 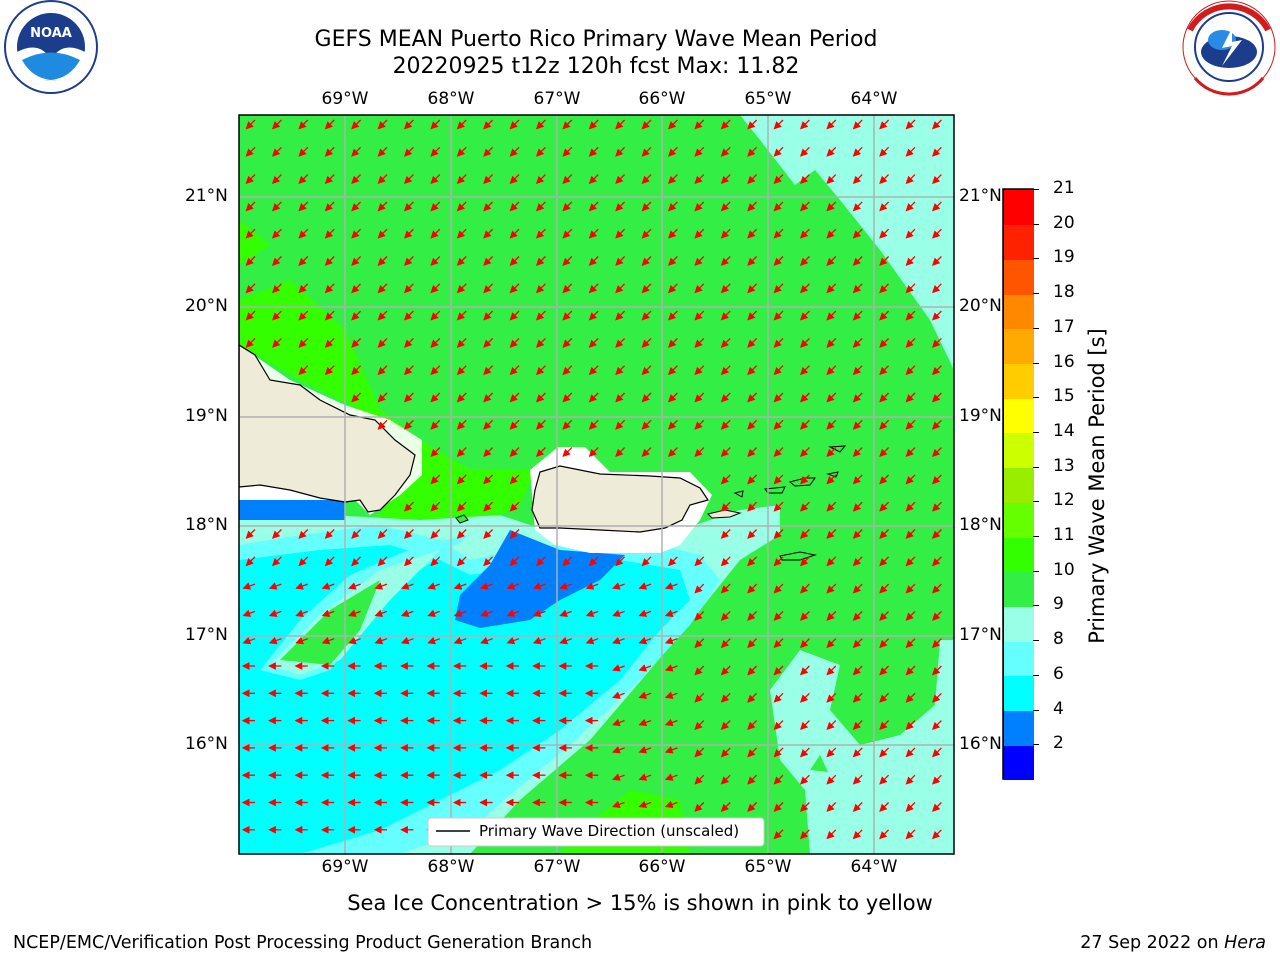 I want to click on colorbar-tick-label: 16, so click(x=1064, y=361).